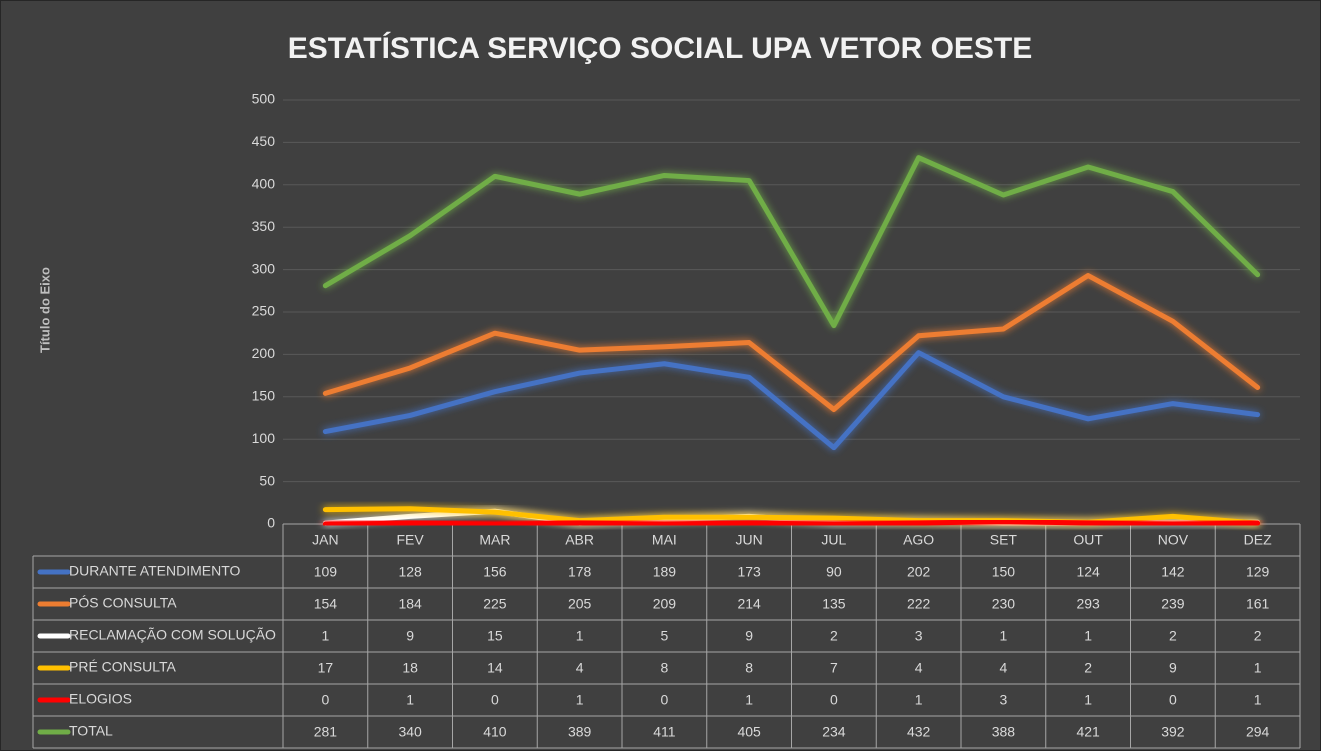 Image resolution: width=1321 pixels, height=751 pixels. What do you see at coordinates (264, 438) in the screenshot?
I see `y-tick-label: 100` at bounding box center [264, 438].